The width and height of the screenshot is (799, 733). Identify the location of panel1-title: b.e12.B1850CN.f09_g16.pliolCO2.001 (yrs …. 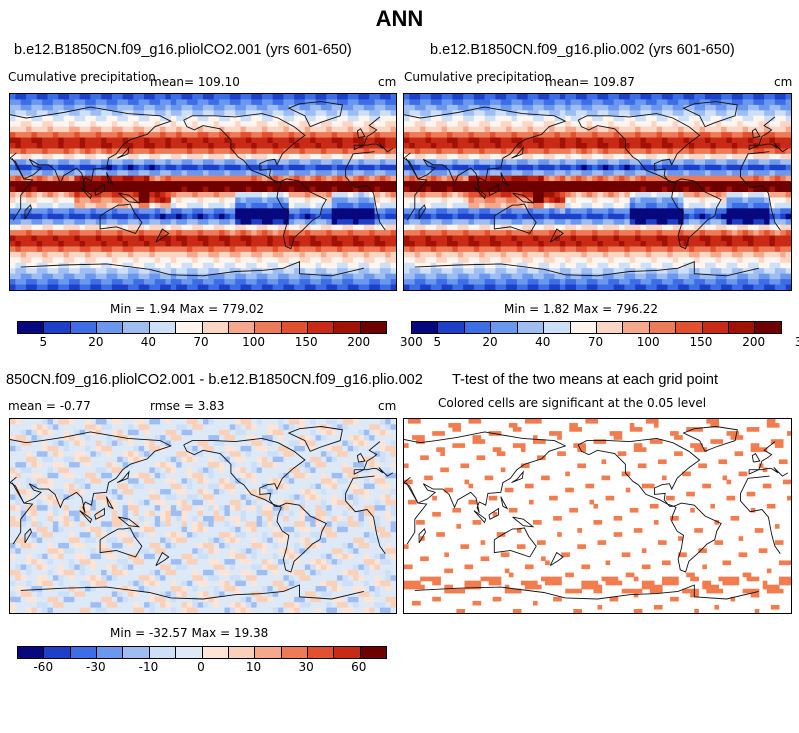
(183, 50).